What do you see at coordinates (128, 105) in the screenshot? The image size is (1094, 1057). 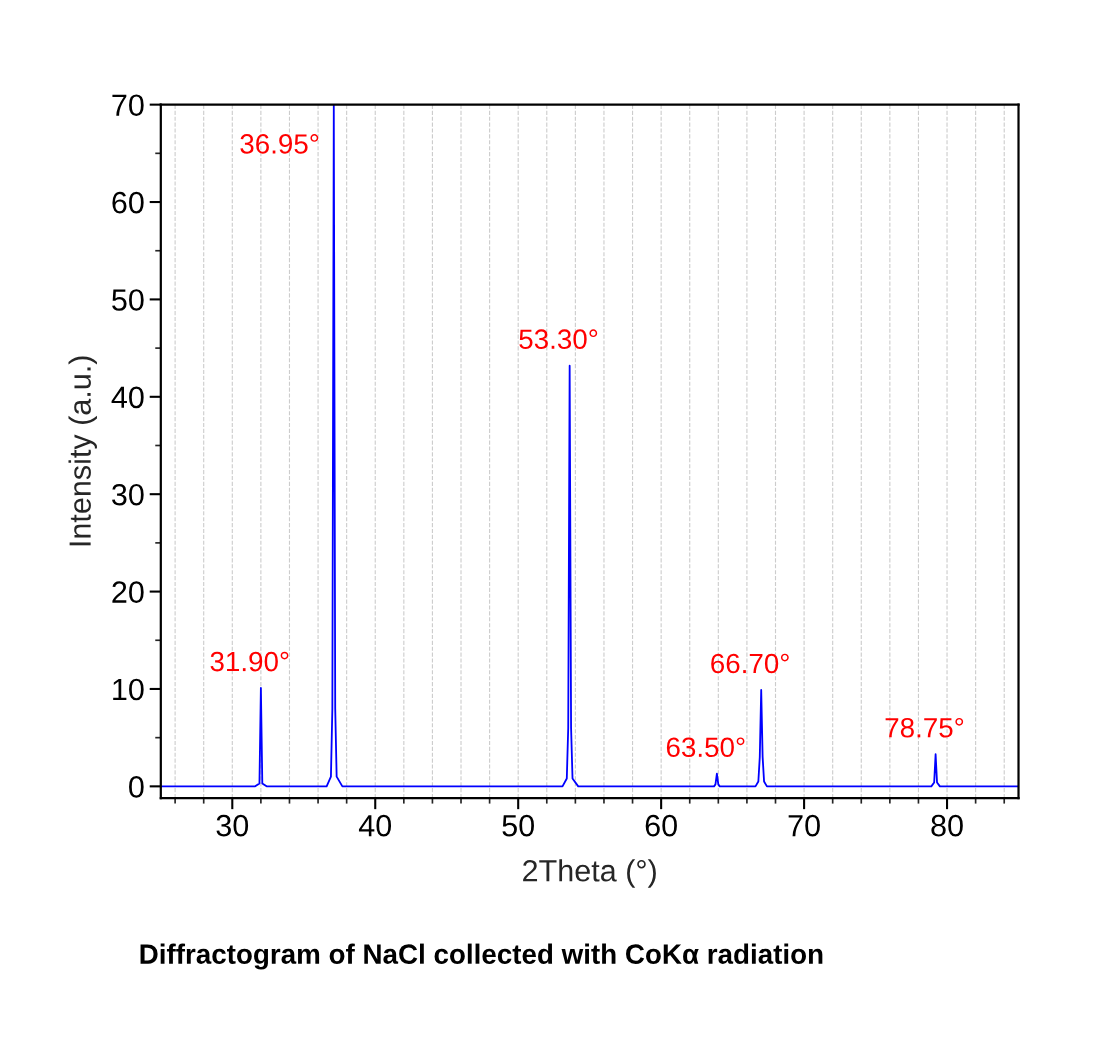 I see `y-tick-label: 70` at bounding box center [128, 105].